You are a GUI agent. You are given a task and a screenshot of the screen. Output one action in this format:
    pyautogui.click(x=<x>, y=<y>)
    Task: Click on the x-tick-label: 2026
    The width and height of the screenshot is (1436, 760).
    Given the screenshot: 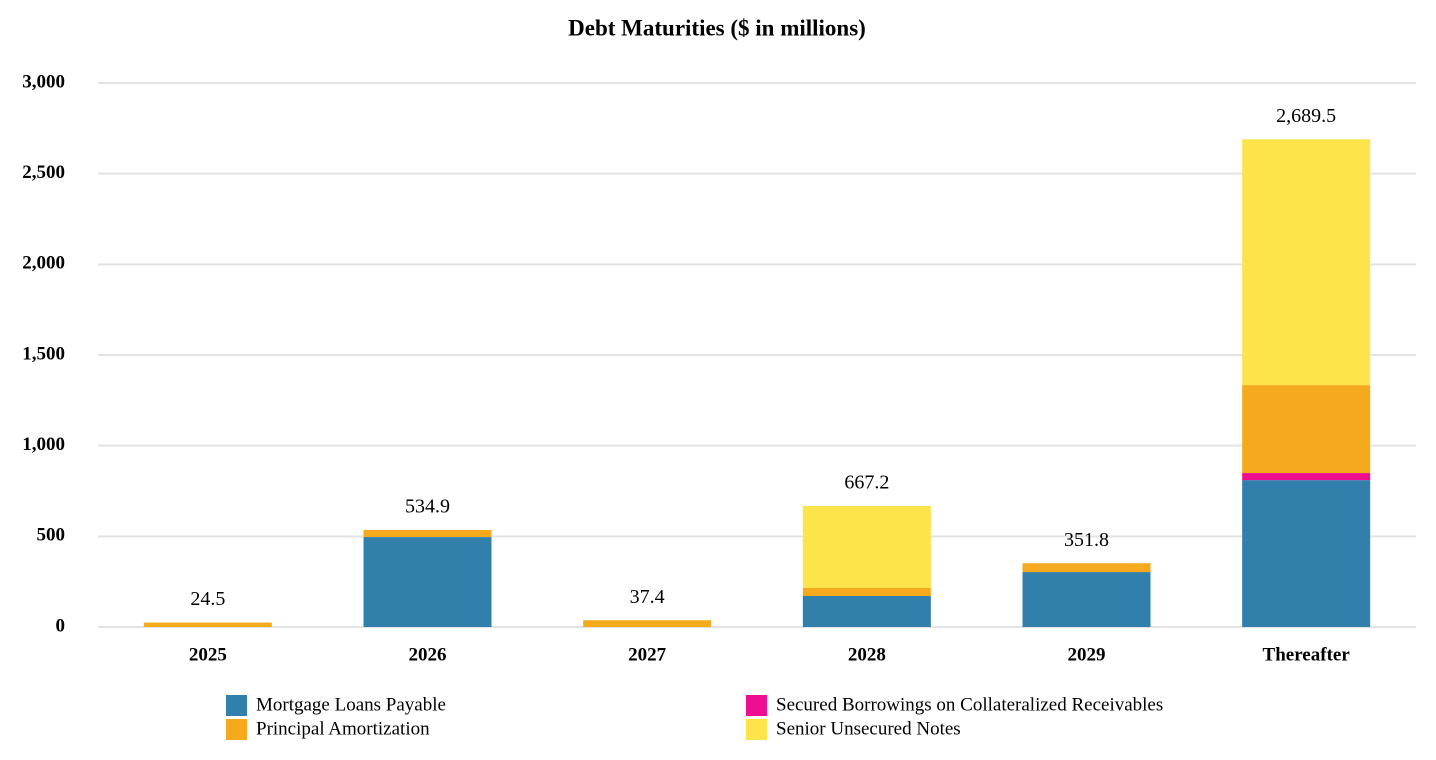 What is the action you would take?
    pyautogui.click(x=428, y=654)
    